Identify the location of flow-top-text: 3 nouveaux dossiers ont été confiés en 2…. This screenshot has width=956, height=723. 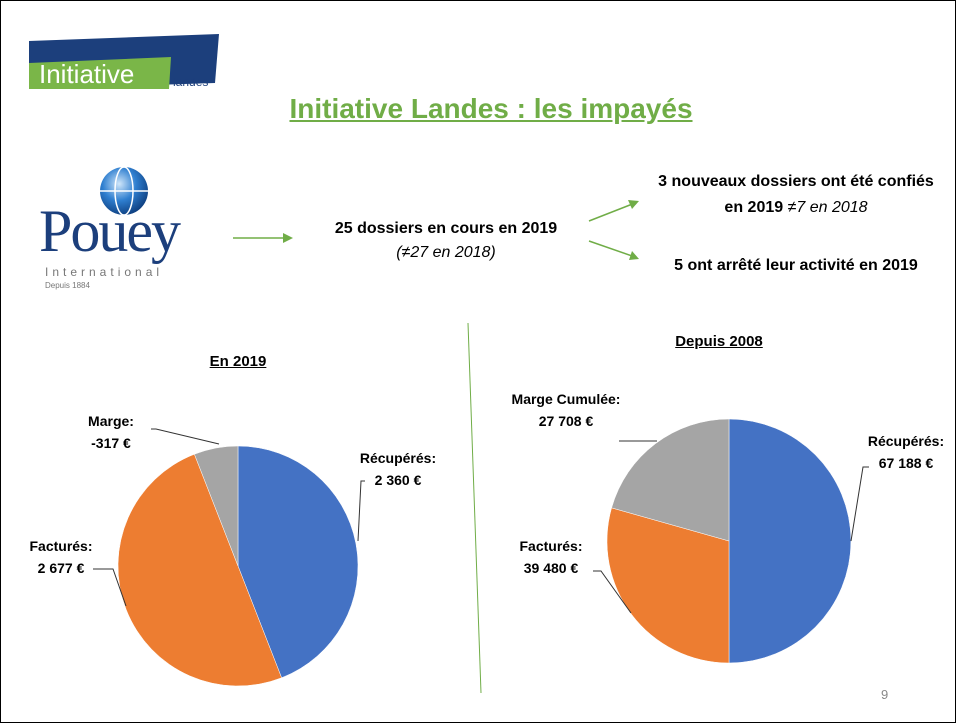
(796, 194).